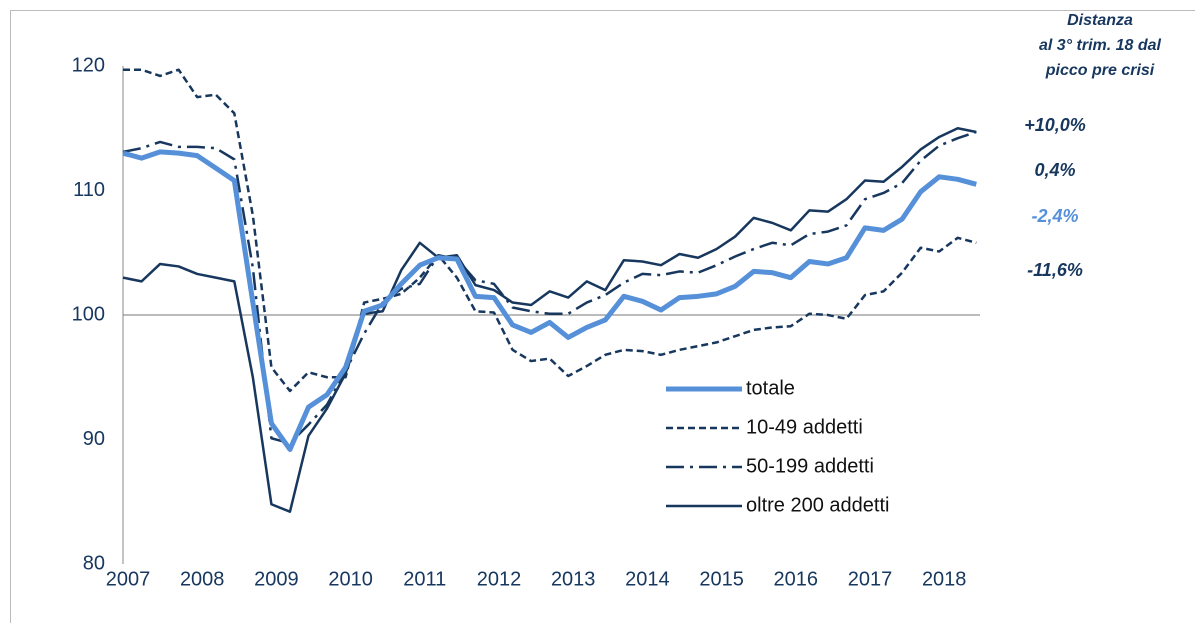 This screenshot has height=623, width=1195. What do you see at coordinates (94, 563) in the screenshot?
I see `y-tick-label: 80` at bounding box center [94, 563].